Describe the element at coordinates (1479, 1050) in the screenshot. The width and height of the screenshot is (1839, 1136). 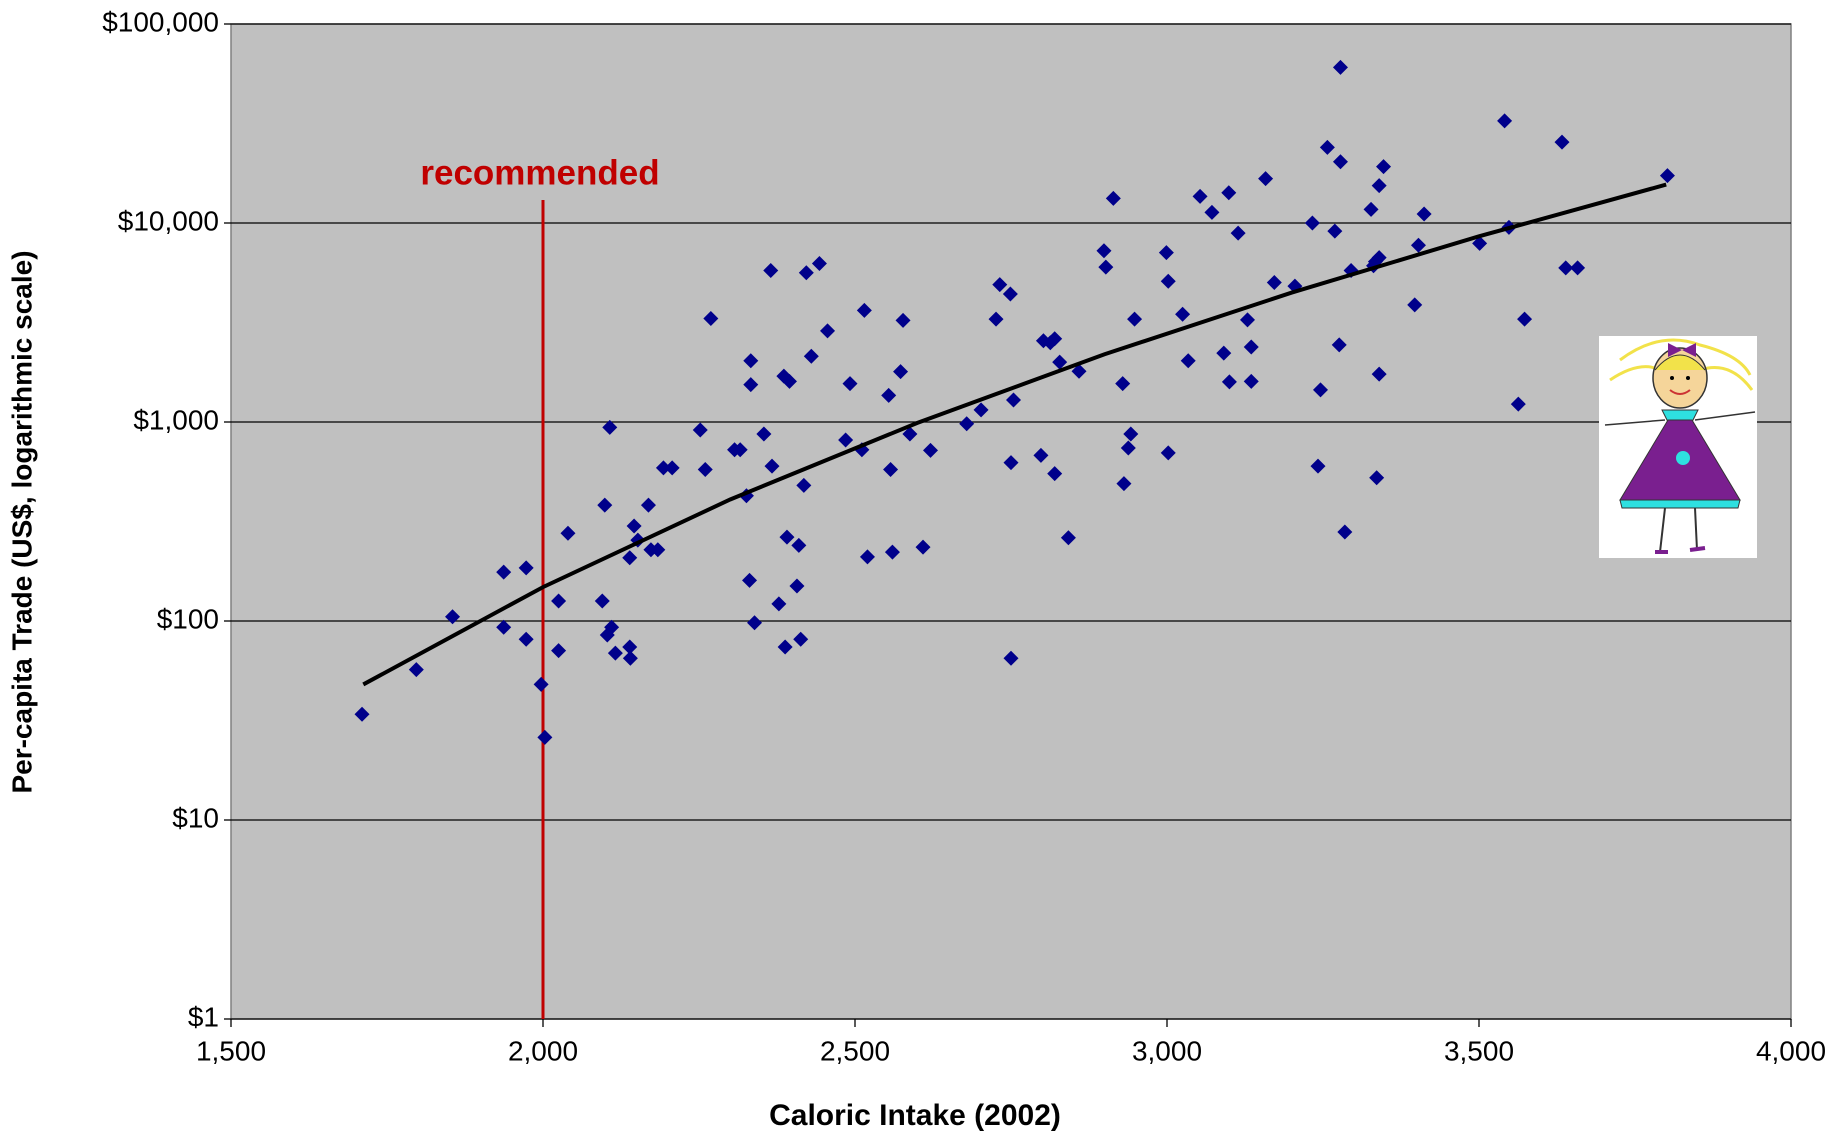
I see `x-tick-label: 3,500` at that location.